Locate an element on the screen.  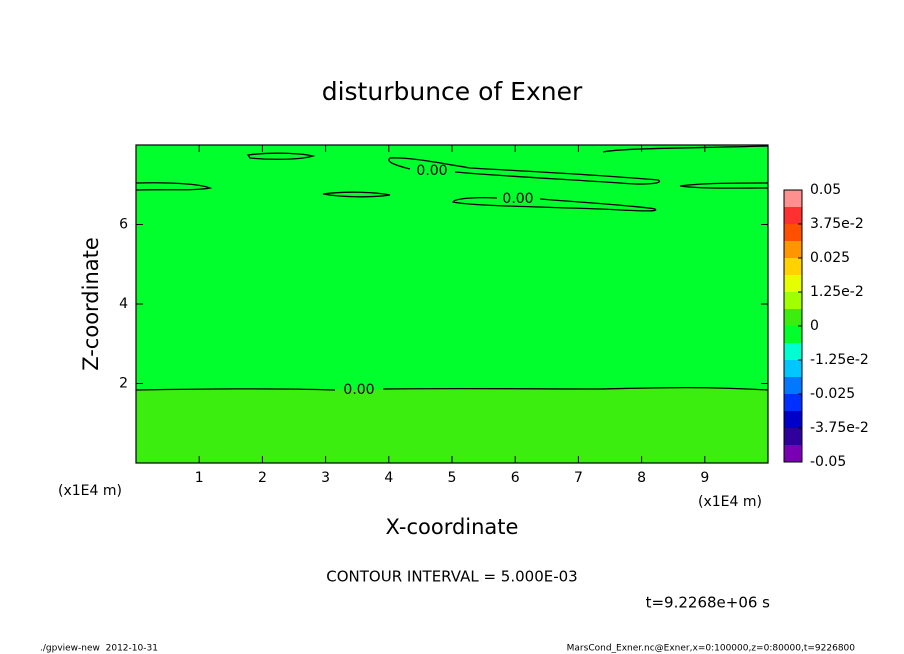
colorbar-tick-label: 3.75e-2 is located at coordinates (837, 224).